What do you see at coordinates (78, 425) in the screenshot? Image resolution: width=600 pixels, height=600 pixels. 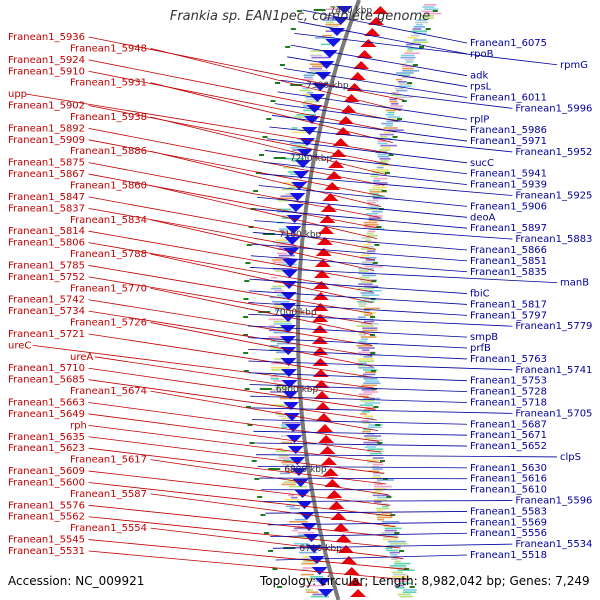 I see `gene-label: rph` at bounding box center [78, 425].